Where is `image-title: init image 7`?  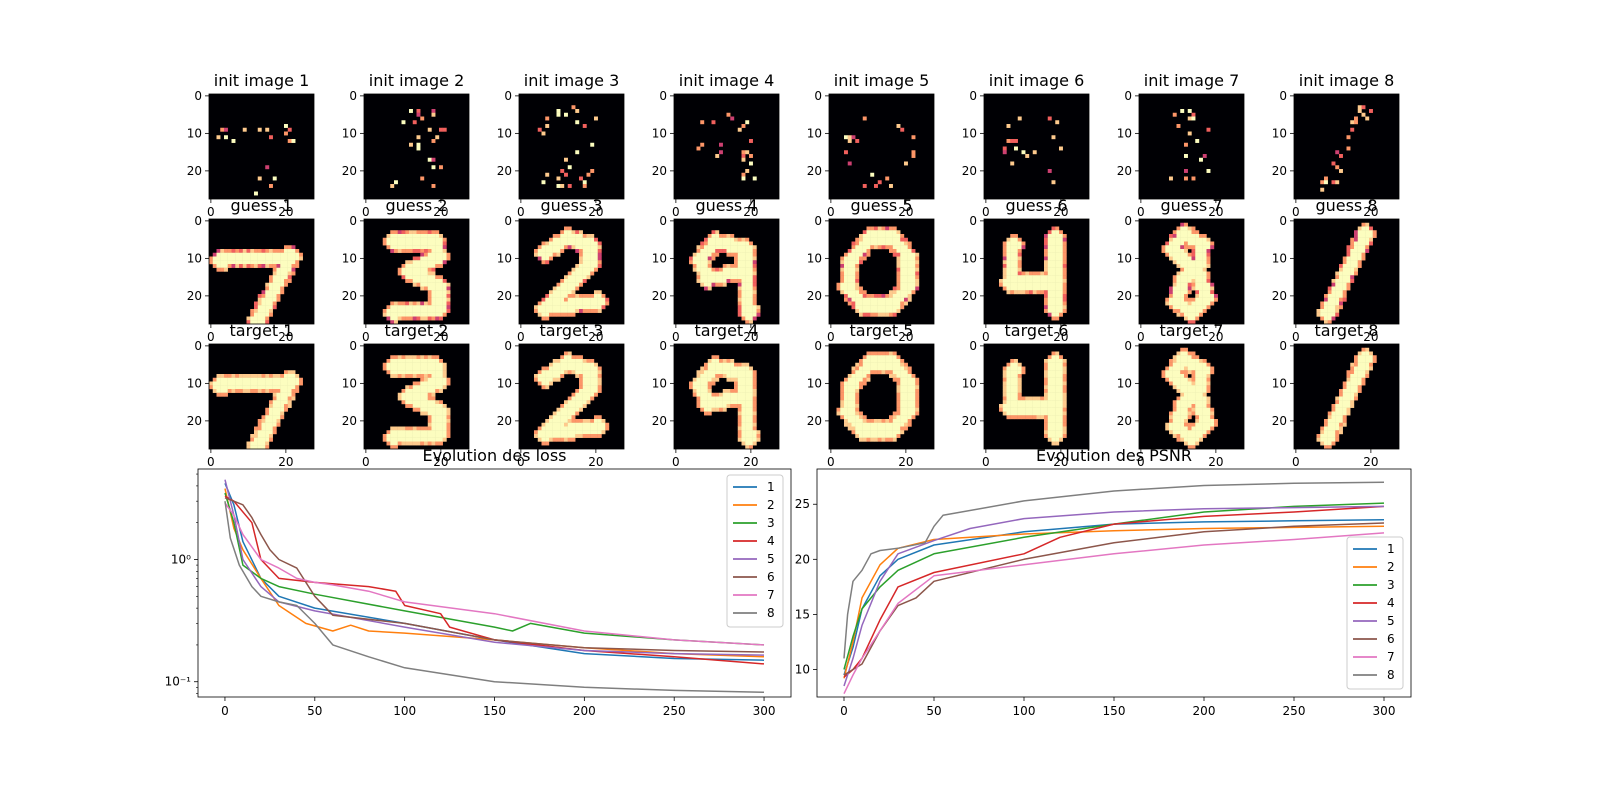 image-title: init image 7 is located at coordinates (1192, 80).